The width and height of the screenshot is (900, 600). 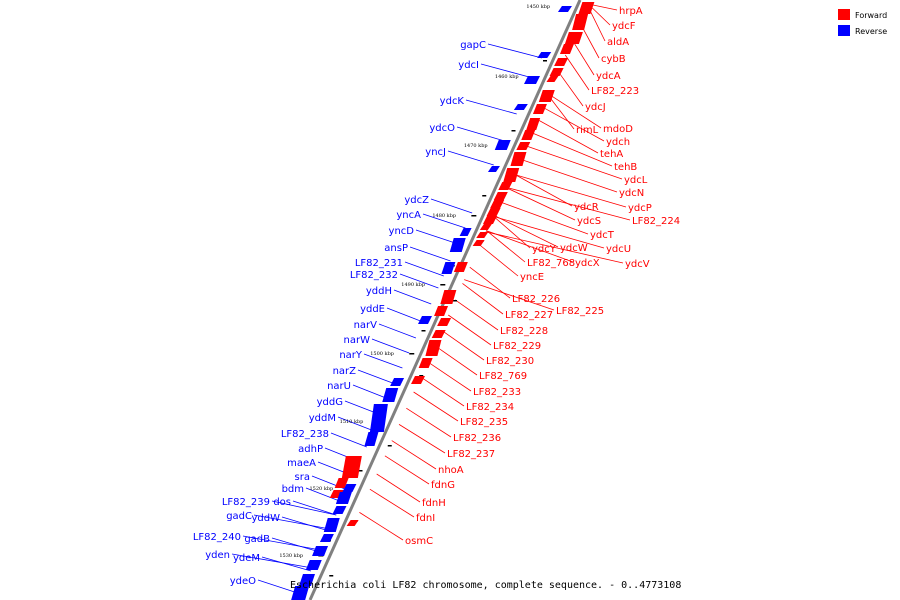 I want to click on forward-label-cybb: cybB, so click(x=613, y=59).